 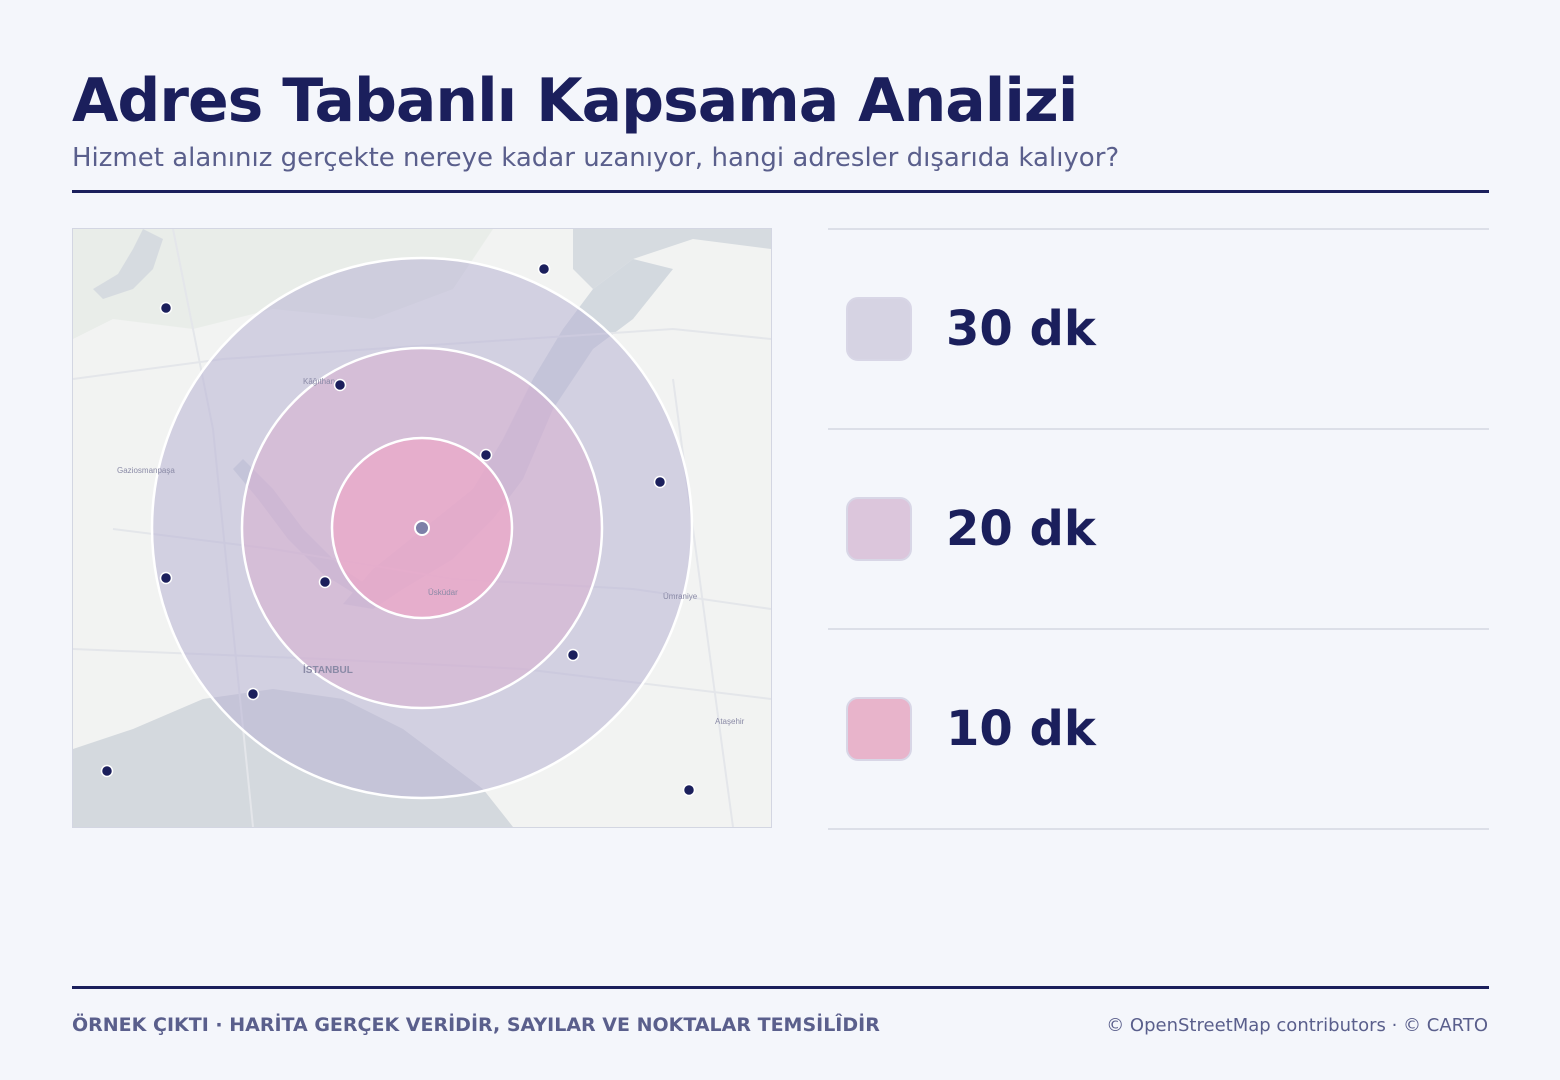 I want to click on legend-label-20: 20 dk, so click(x=1021, y=529).